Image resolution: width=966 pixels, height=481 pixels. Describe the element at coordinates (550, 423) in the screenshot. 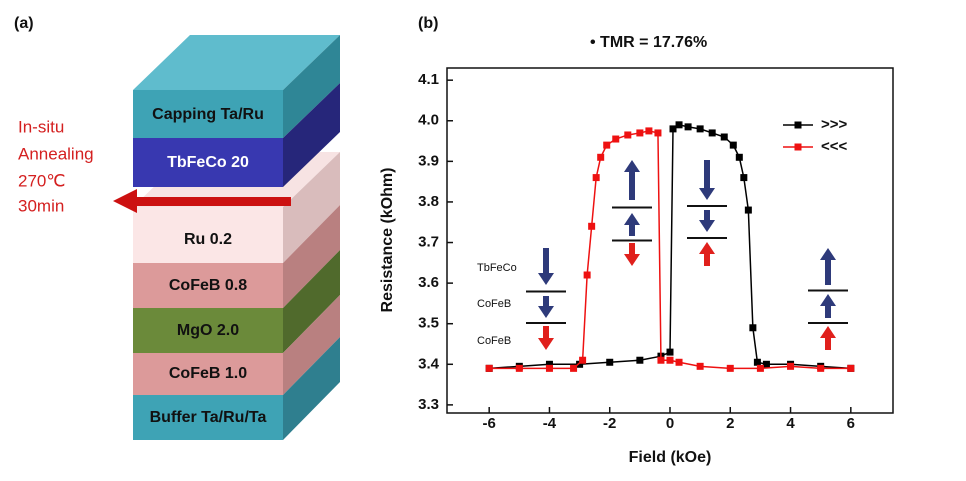

I see `x-tick-label: -4` at that location.